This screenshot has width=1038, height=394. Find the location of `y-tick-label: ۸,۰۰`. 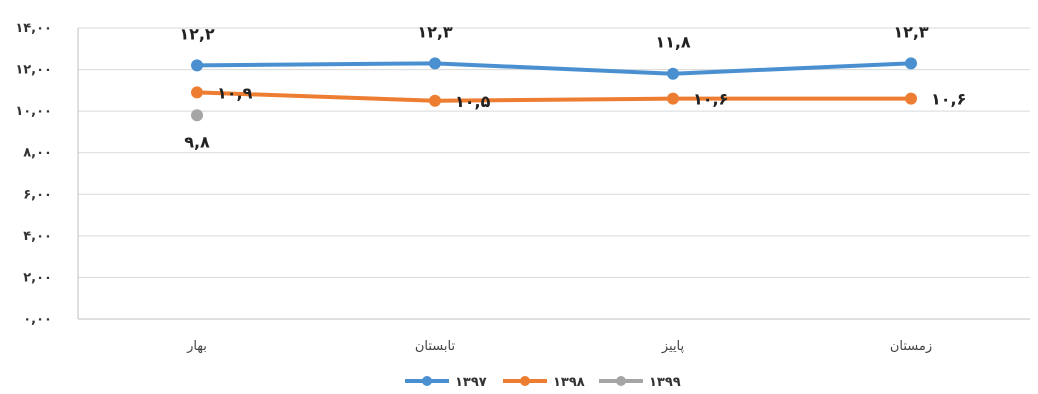

y-tick-label: ۸,۰۰ is located at coordinates (37, 153).